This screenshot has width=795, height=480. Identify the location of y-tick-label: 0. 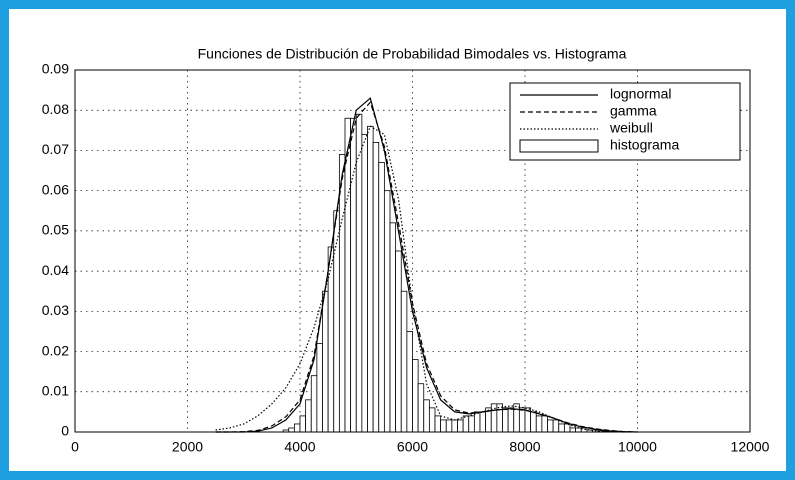
(65, 431).